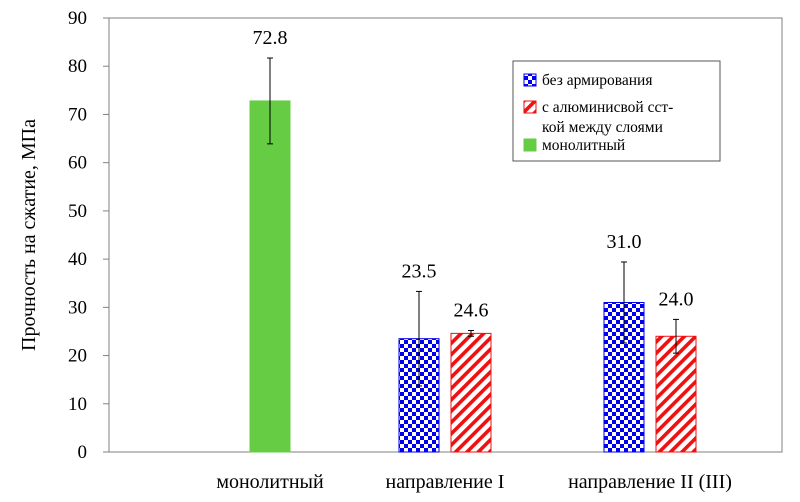 The height and width of the screenshot is (502, 800). I want to click on data-label: 31.0, so click(624, 242).